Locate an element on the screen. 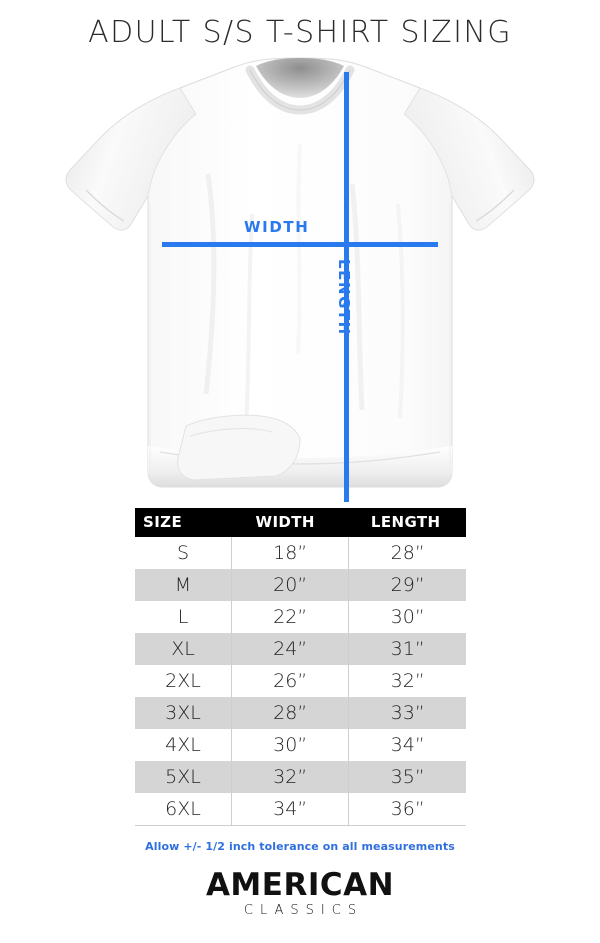 Image resolution: width=600 pixels, height=943 pixels. table-row: 2XL 26” 32” is located at coordinates (300, 681).